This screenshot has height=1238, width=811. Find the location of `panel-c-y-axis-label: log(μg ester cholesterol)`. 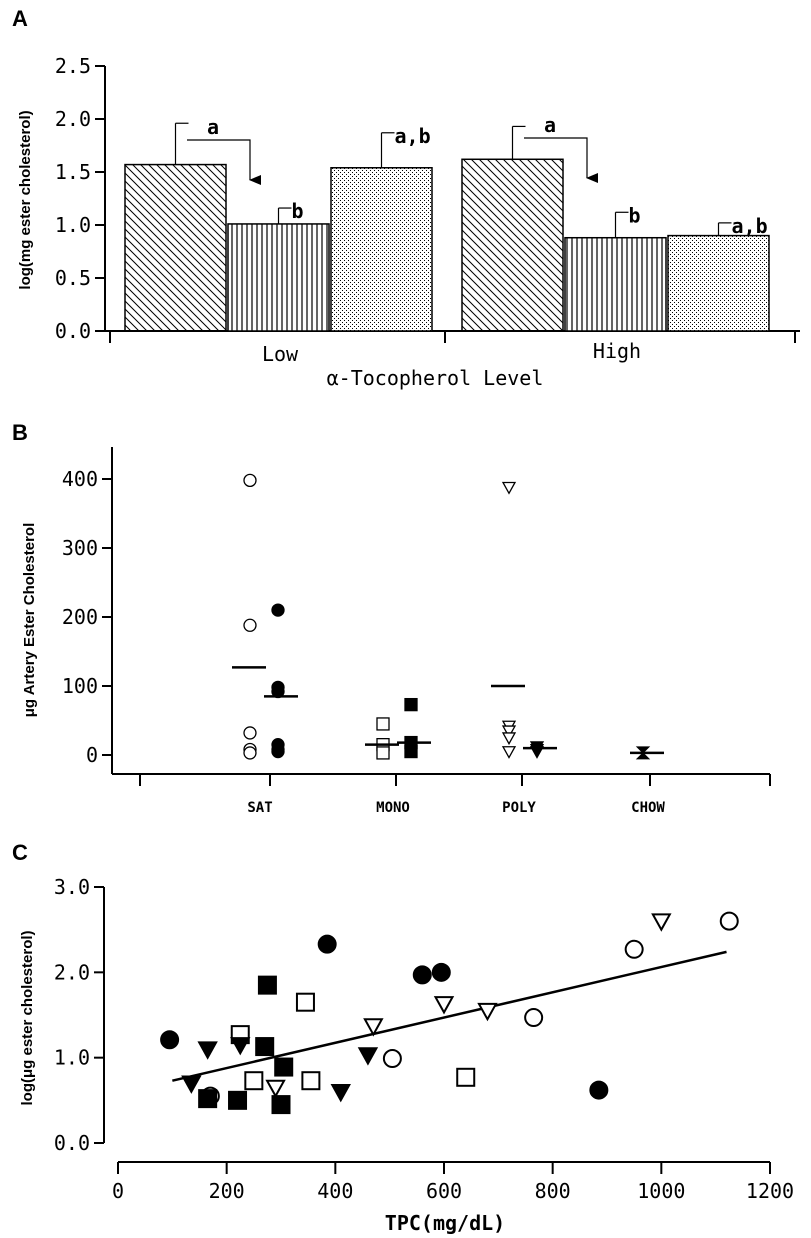

panel-c-y-axis-label: log(μg ester cholesterol) is located at coordinates (27, 1017).